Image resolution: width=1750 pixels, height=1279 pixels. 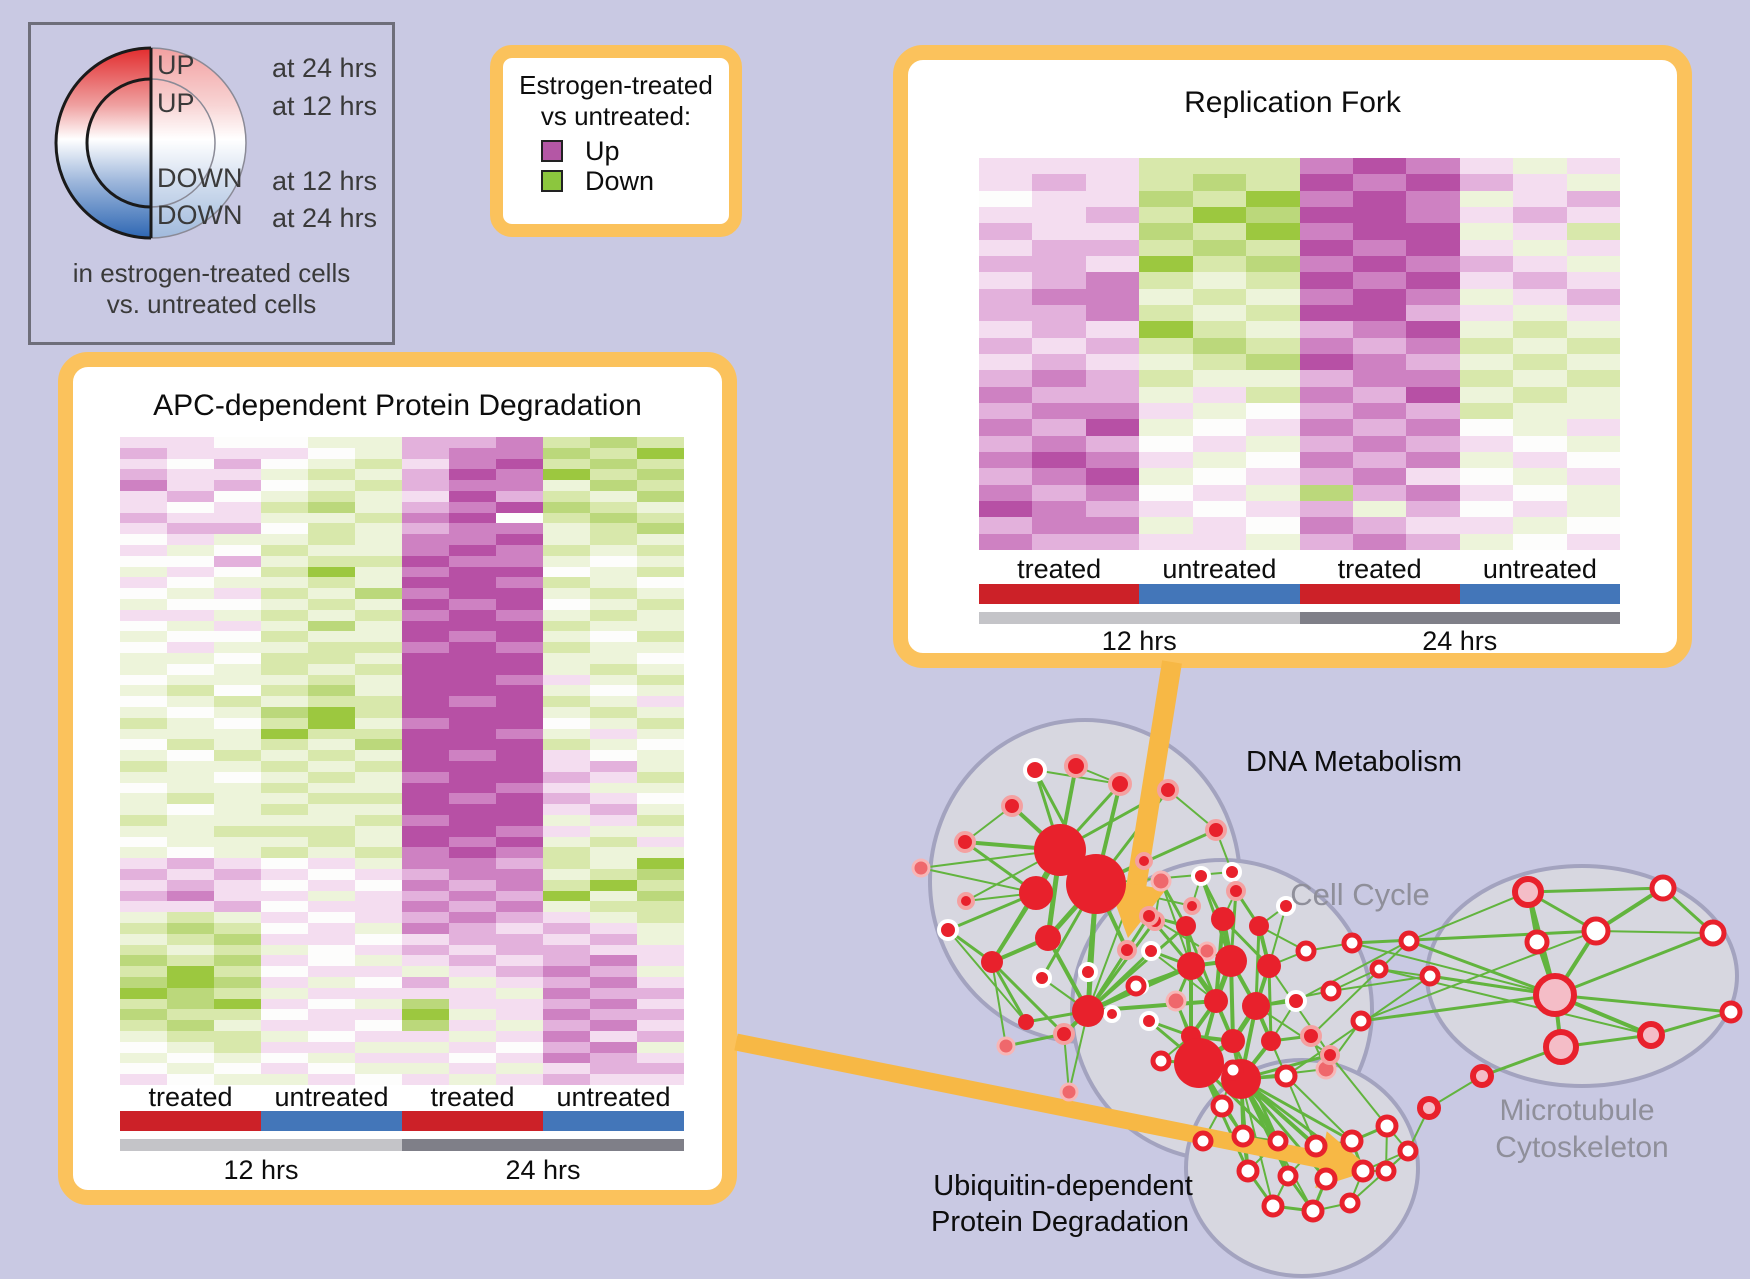 What do you see at coordinates (325, 106) in the screenshot?
I see `legend-up-12-time: at 12 hrs` at bounding box center [325, 106].